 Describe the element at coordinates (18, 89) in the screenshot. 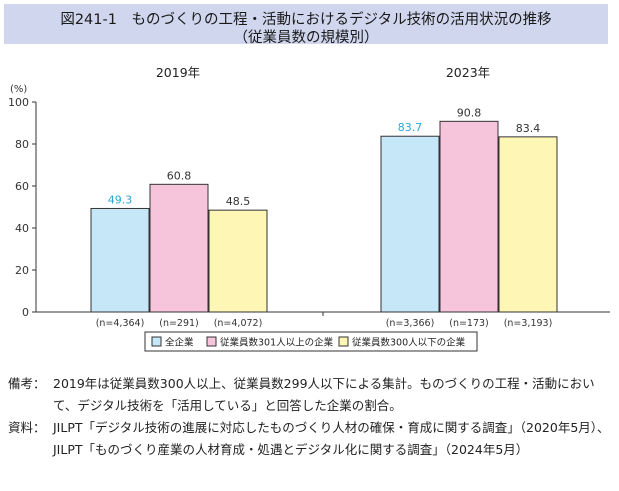

I see `y-unit-label: (%)` at that location.